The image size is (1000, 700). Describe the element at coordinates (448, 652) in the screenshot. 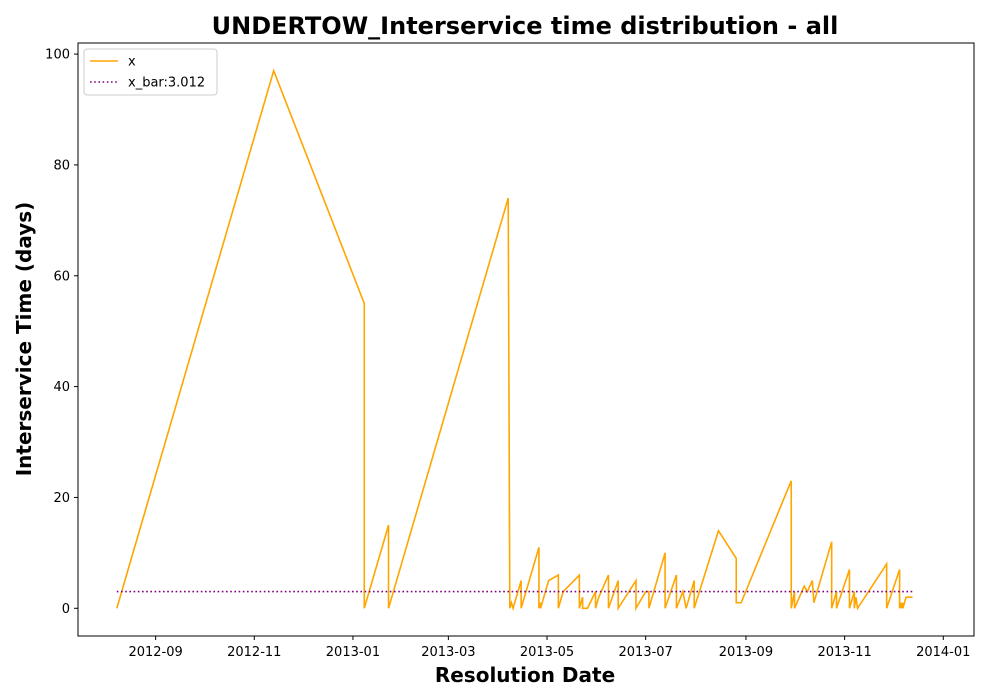

I see `x-tick-label: 2013-03` at that location.